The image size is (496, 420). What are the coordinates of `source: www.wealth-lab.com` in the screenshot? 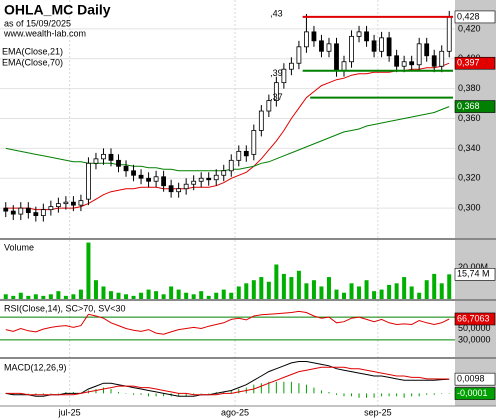 It's located at (44, 33).